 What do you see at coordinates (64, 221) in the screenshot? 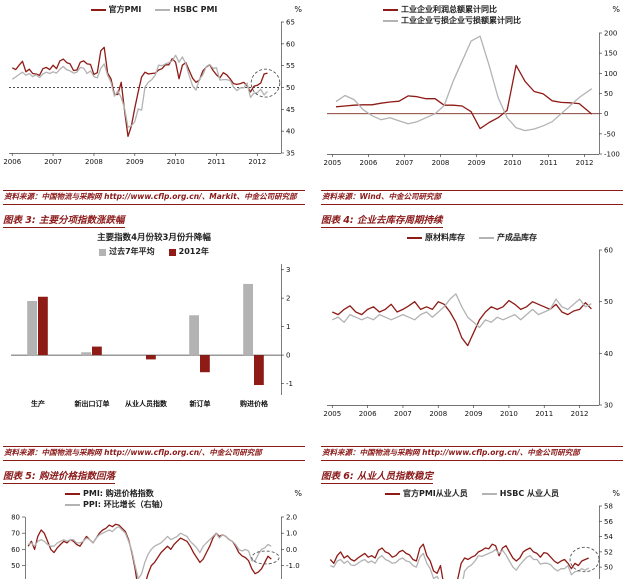
I see `figure3-title-text: 图表 3: 主要分项指数涨跌幅` at bounding box center [64, 221].